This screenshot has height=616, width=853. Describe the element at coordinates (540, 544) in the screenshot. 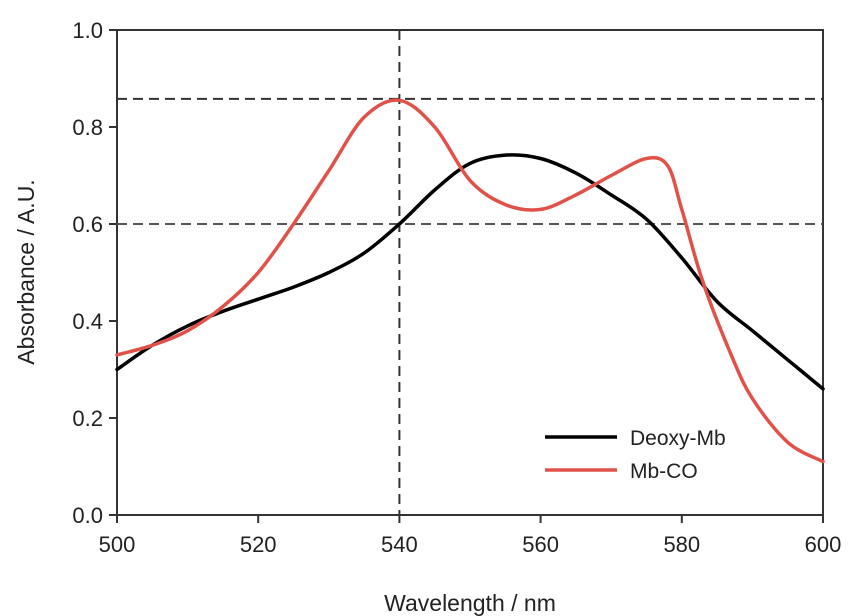

I see `x-tick-label: 560` at that location.